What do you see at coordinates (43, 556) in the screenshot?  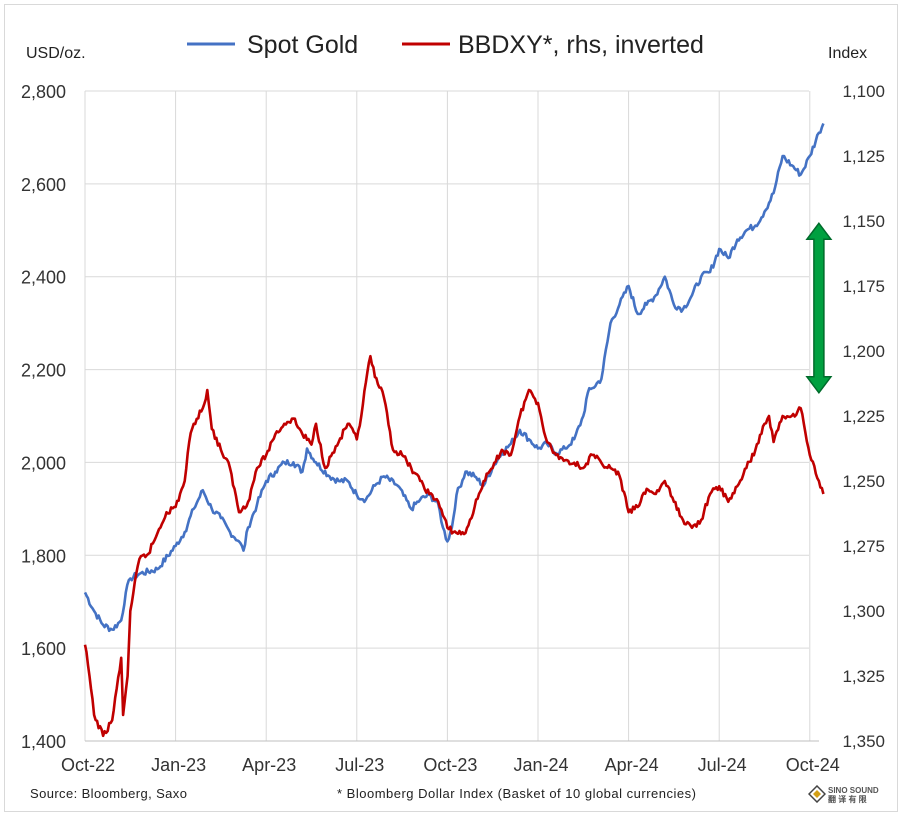 I see `left-tick-label: 1,800` at bounding box center [43, 556].